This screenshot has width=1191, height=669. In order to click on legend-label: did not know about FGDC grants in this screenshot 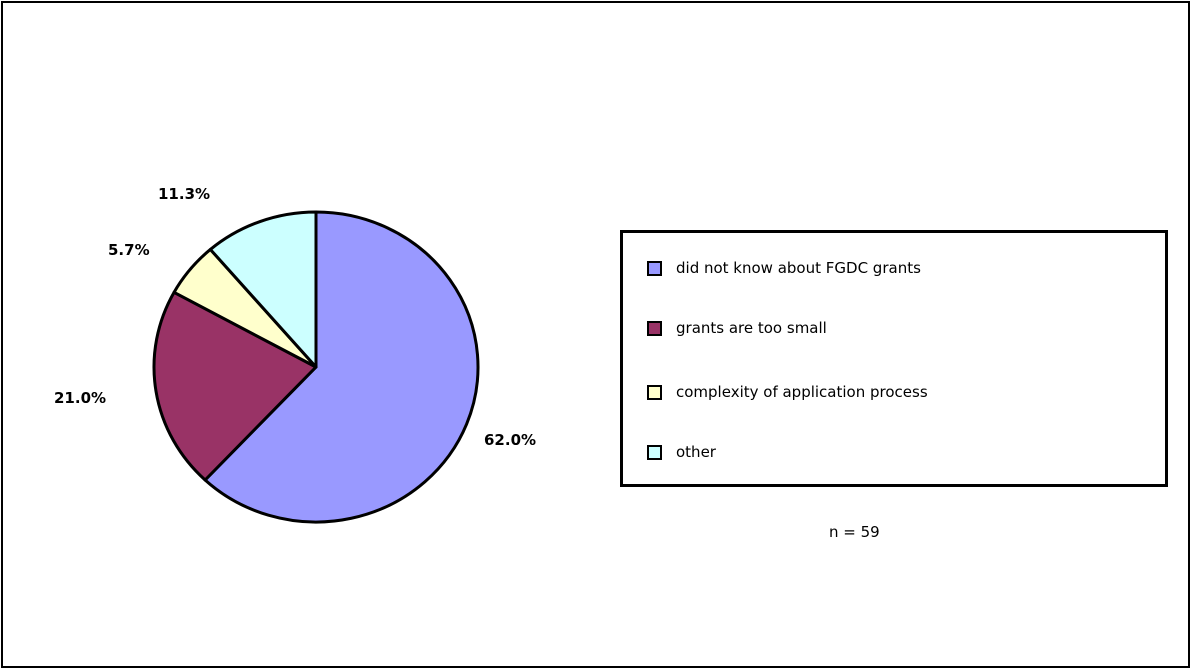, I will do `click(798, 268)`.